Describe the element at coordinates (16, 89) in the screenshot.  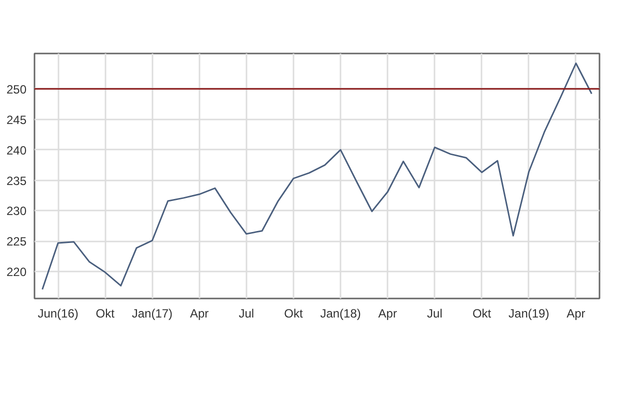
I see `y-tick-label: 250` at that location.